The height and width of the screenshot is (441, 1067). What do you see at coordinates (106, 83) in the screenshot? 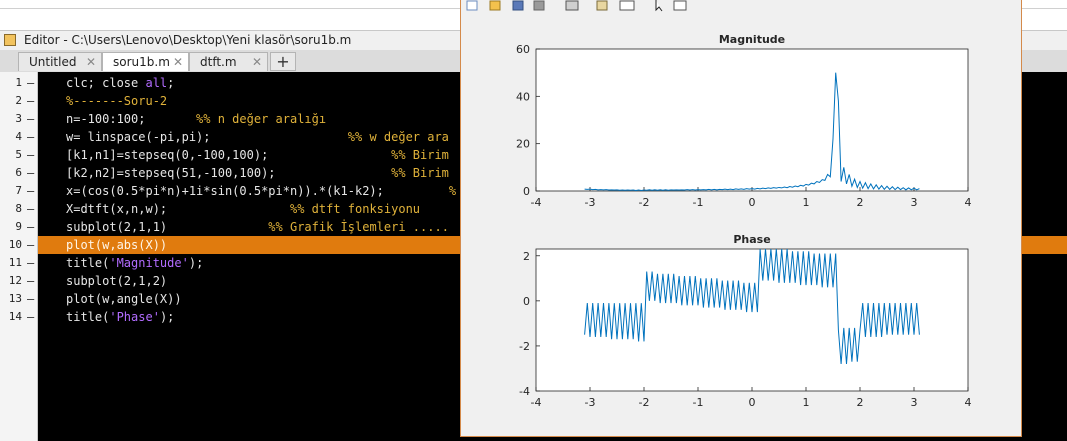
I see `code-token: clc; close` at bounding box center [106, 83].